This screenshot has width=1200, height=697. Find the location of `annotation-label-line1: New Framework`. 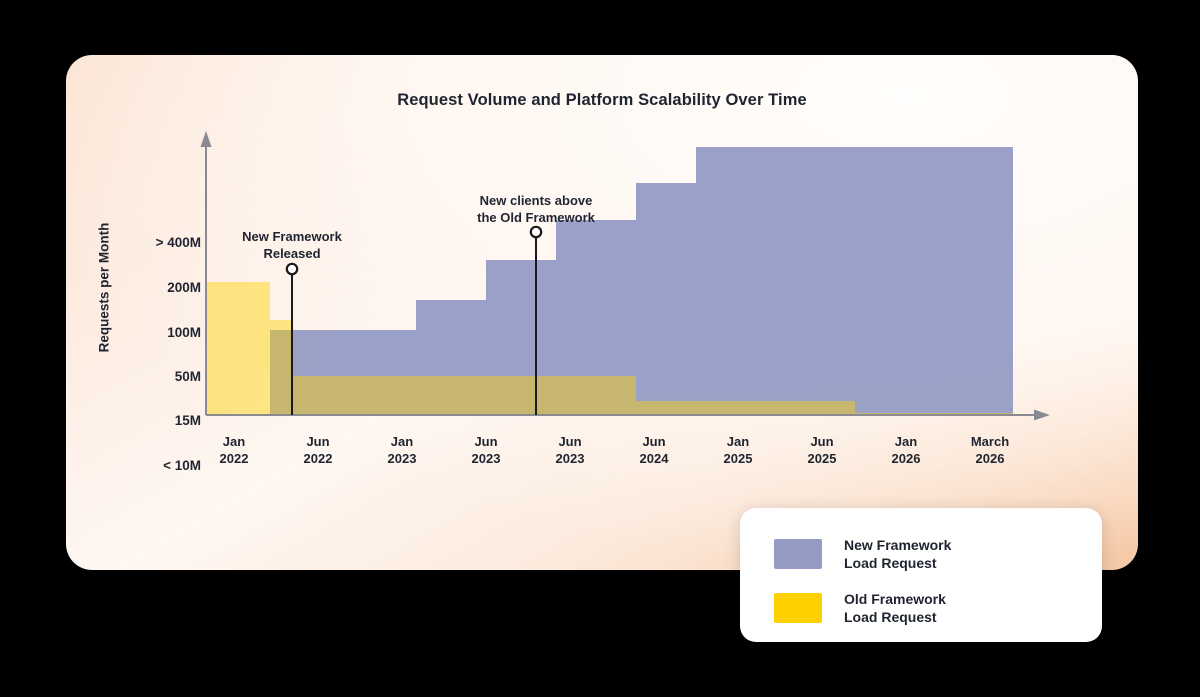

annotation-label-line1: New Framework is located at coordinates (292, 236).